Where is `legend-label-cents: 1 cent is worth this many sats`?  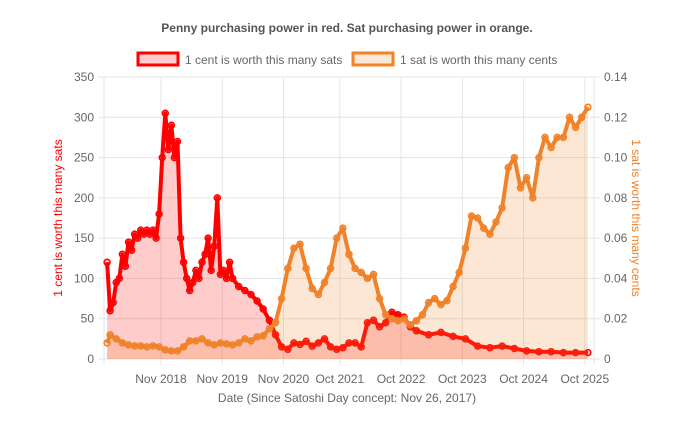 legend-label-cents: 1 cent is worth this many sats is located at coordinates (263, 60).